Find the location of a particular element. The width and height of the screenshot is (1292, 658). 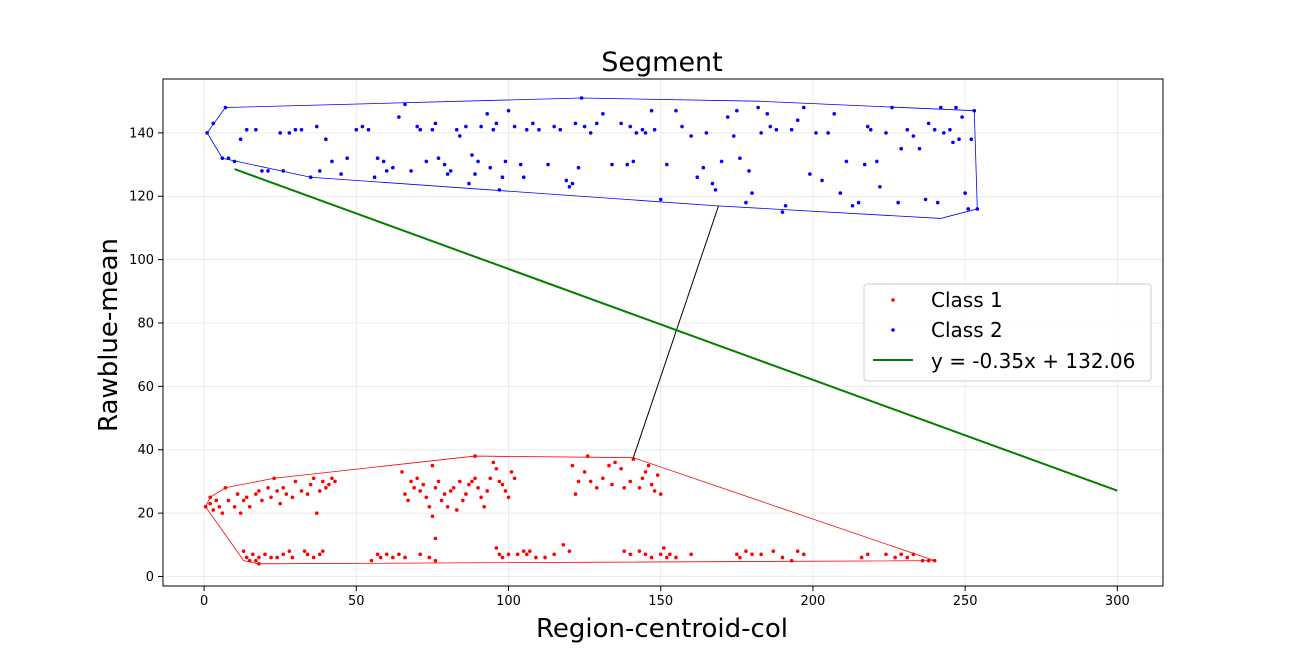

x-tick-label: 300 is located at coordinates (1117, 601).